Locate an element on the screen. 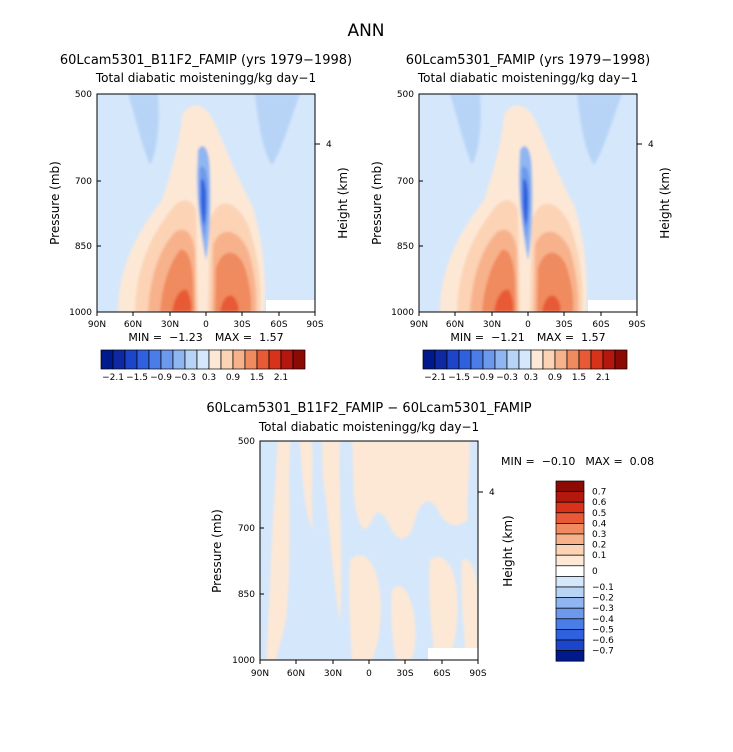 The width and height of the screenshot is (733, 752). panel-2-x-ticks: 90N 60N 30N 0 30S 60S 90S is located at coordinates (528, 321).